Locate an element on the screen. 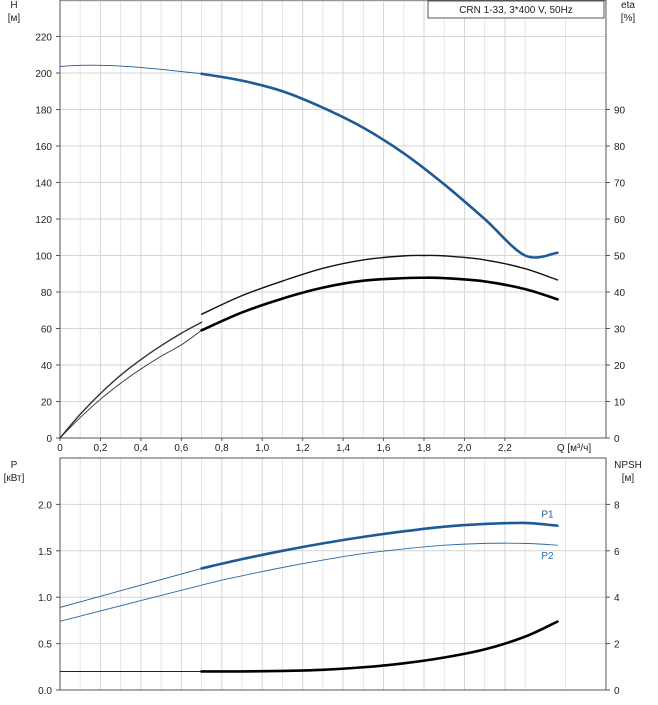 The width and height of the screenshot is (658, 705). y-right-tick-label: 4 is located at coordinates (617, 598).